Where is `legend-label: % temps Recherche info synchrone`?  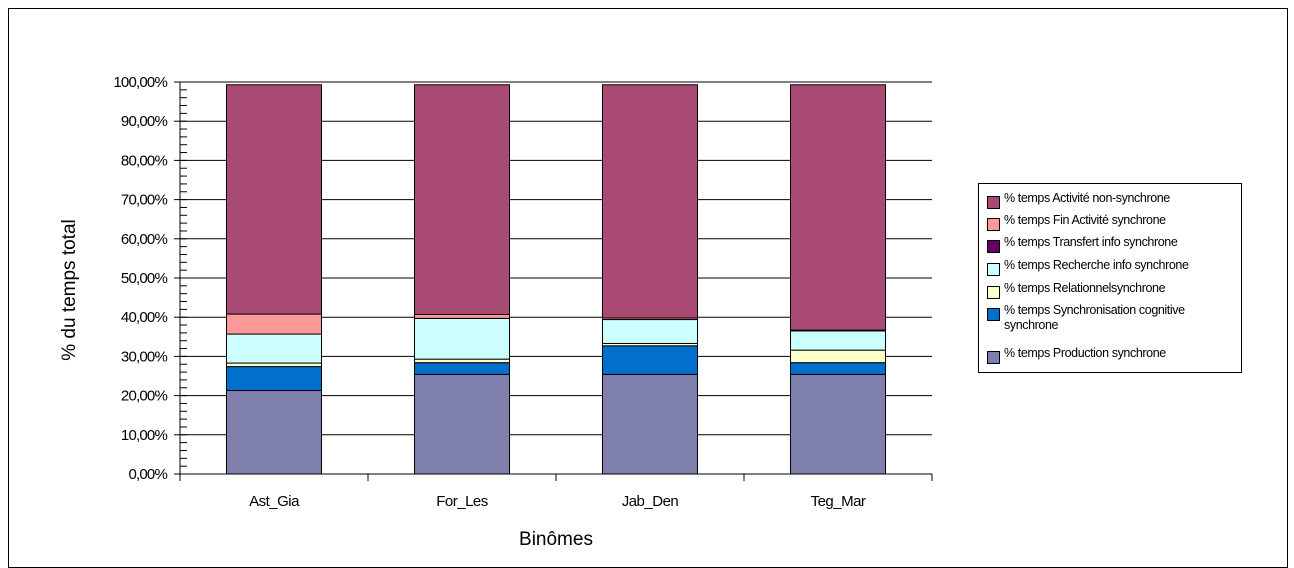 legend-label: % temps Recherche info synchrone is located at coordinates (1096, 265).